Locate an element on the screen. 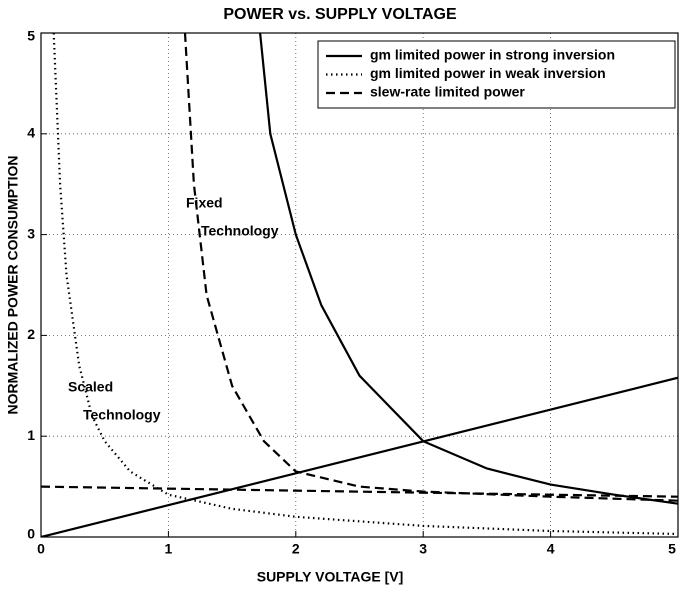 This screenshot has height=589, width=679. annotation: Fixed is located at coordinates (204, 203).